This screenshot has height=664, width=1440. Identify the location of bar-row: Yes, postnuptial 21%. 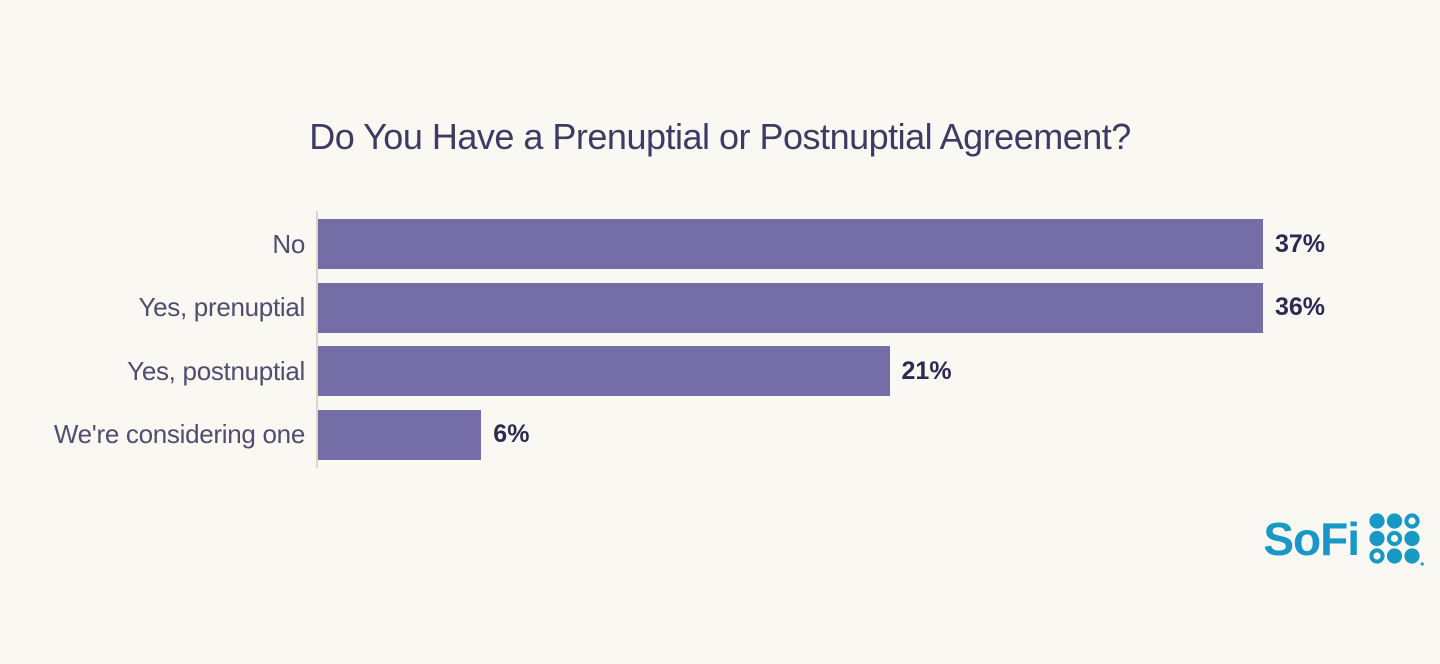
(720, 371).